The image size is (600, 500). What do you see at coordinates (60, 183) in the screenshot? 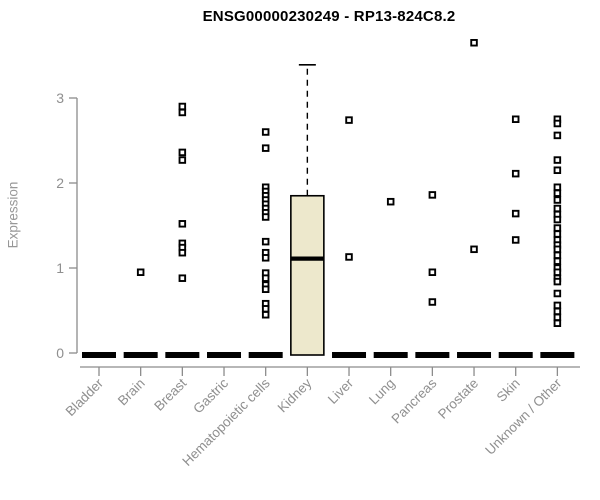
I see `y-tick-label: 2` at bounding box center [60, 183].